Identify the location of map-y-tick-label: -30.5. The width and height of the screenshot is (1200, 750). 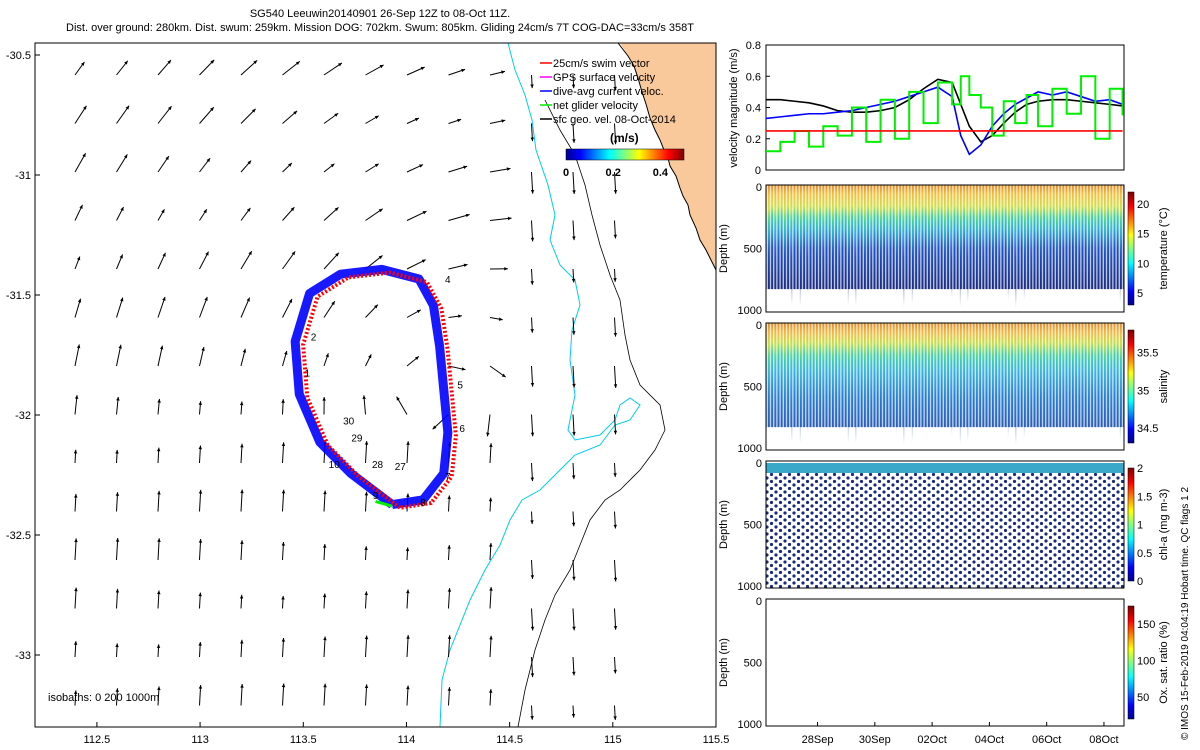
(18, 56).